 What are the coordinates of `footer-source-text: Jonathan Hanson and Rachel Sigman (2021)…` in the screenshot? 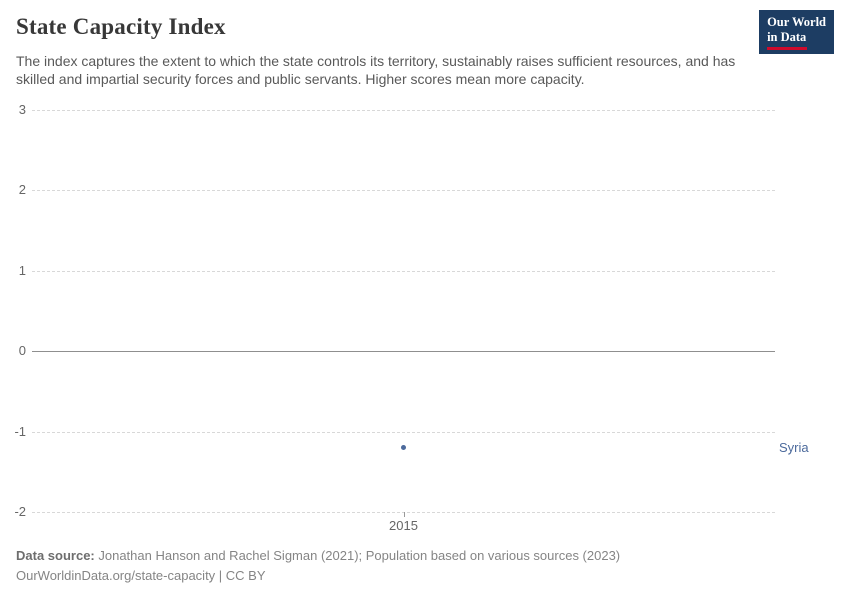 It's located at (357, 555).